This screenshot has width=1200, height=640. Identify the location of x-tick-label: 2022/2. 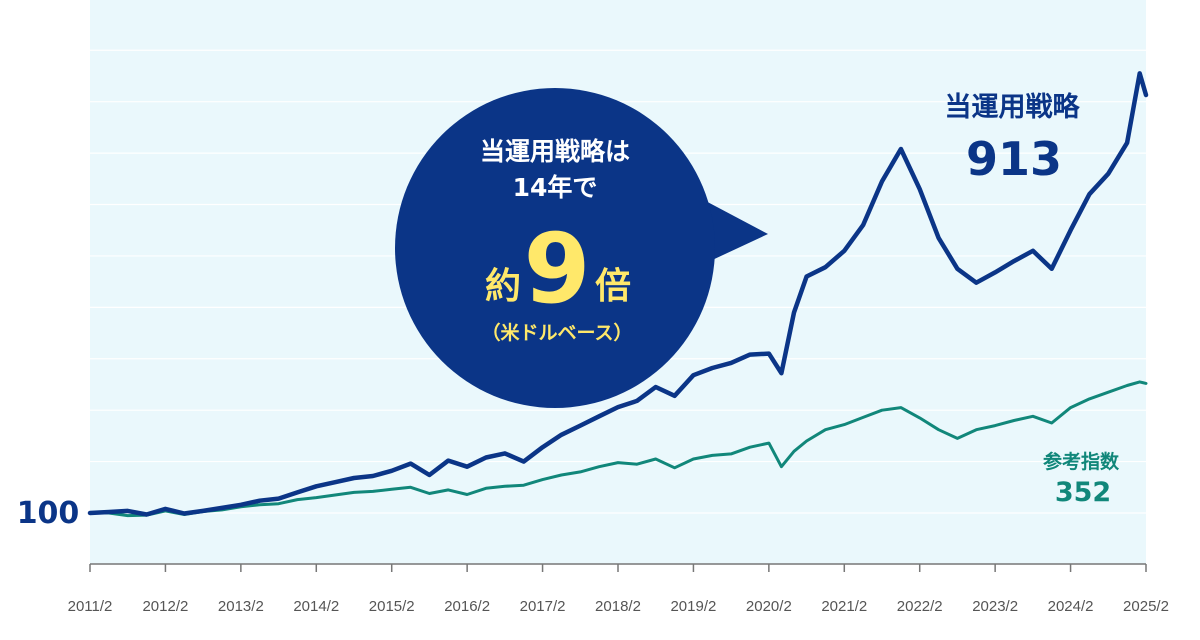
(920, 606).